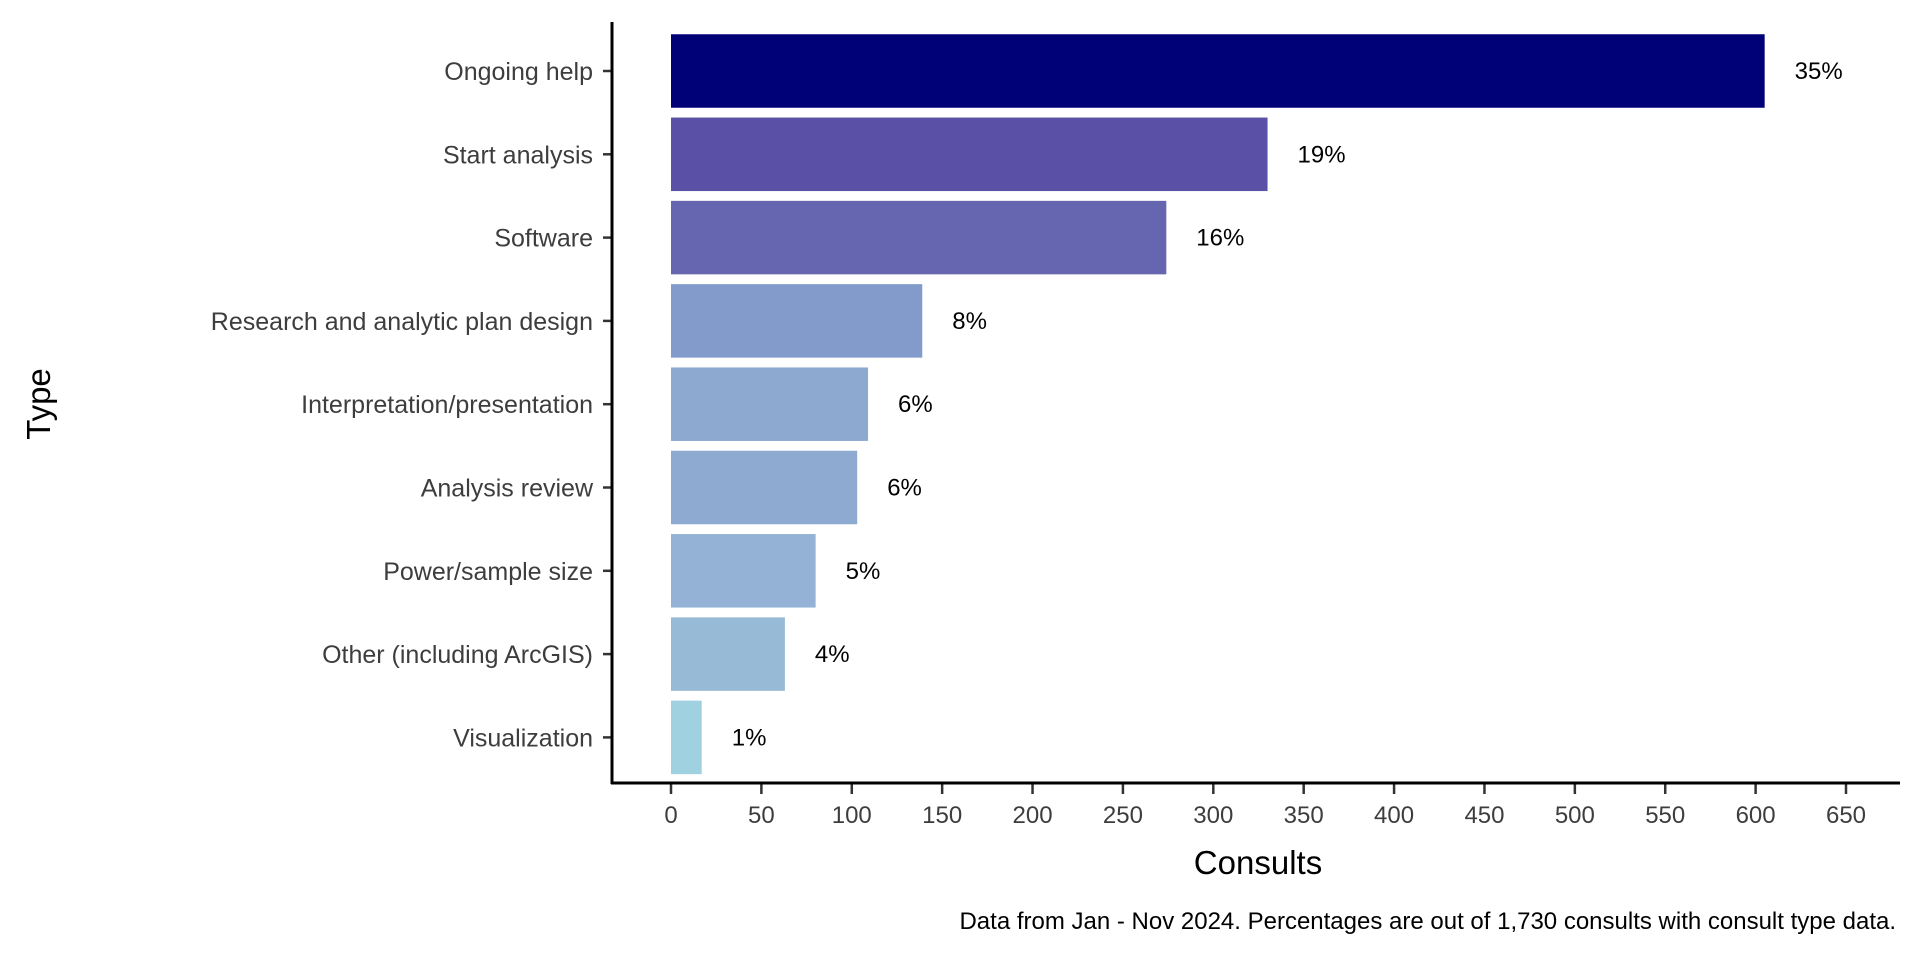  Describe the element at coordinates (1665, 815) in the screenshot. I see `x-tick-label: 550` at that location.